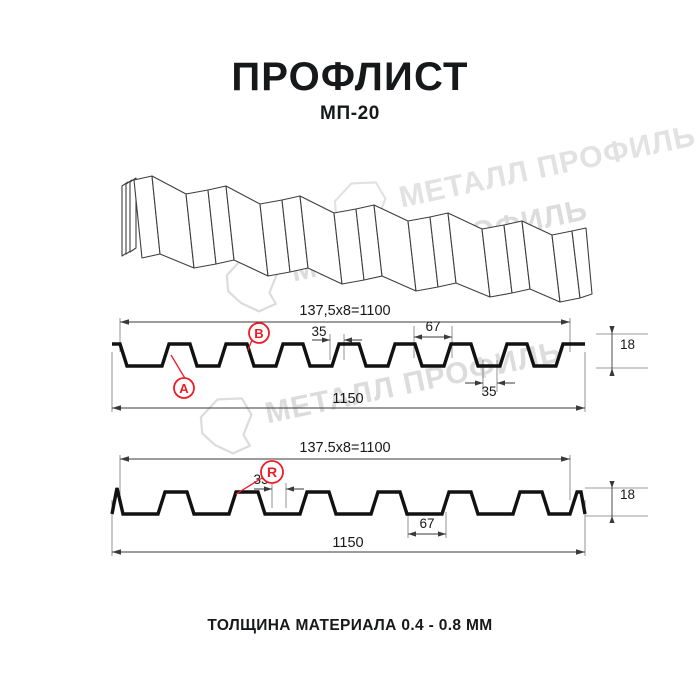 Image resolution: width=700 pixels, height=700 pixels. I want to click on iso-flutes, so click(363, 239).